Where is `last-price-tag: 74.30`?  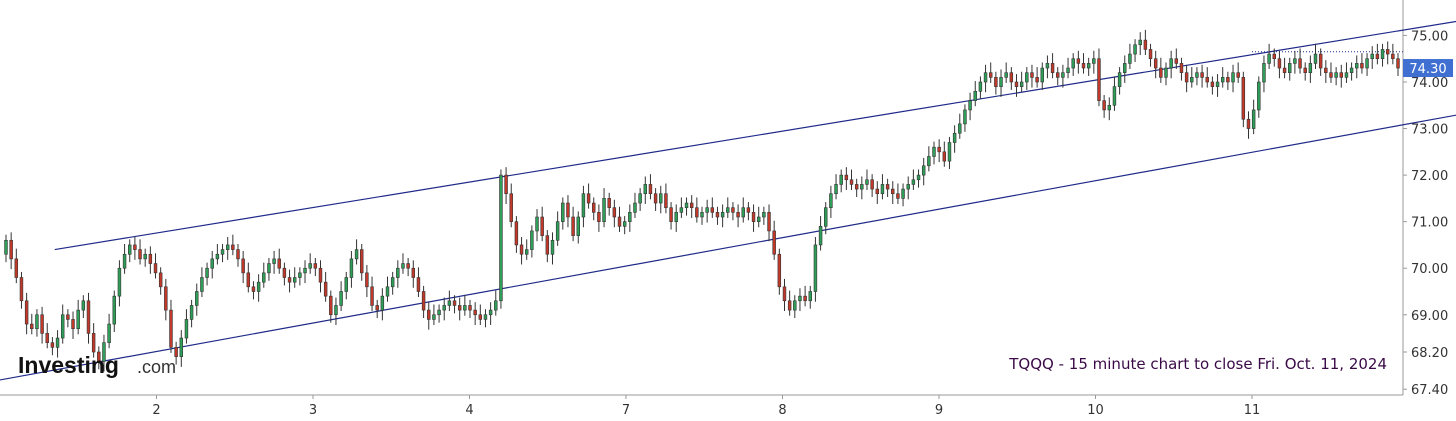
last-price-tag: 74.30 is located at coordinates (1428, 68).